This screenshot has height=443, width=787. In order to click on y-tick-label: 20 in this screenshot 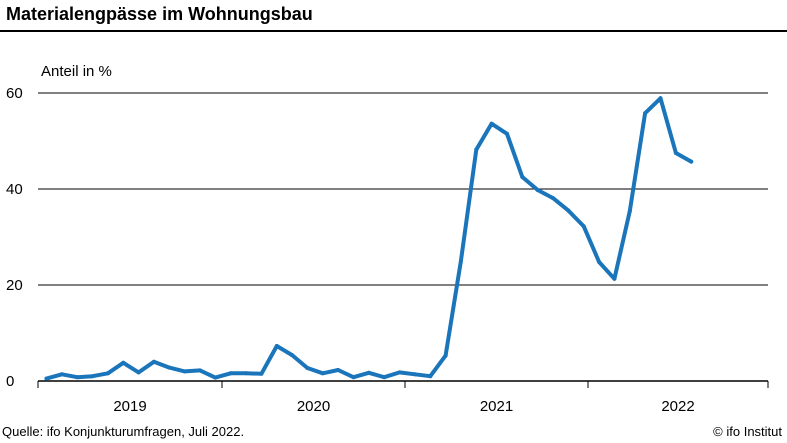, I will do `click(14, 285)`.